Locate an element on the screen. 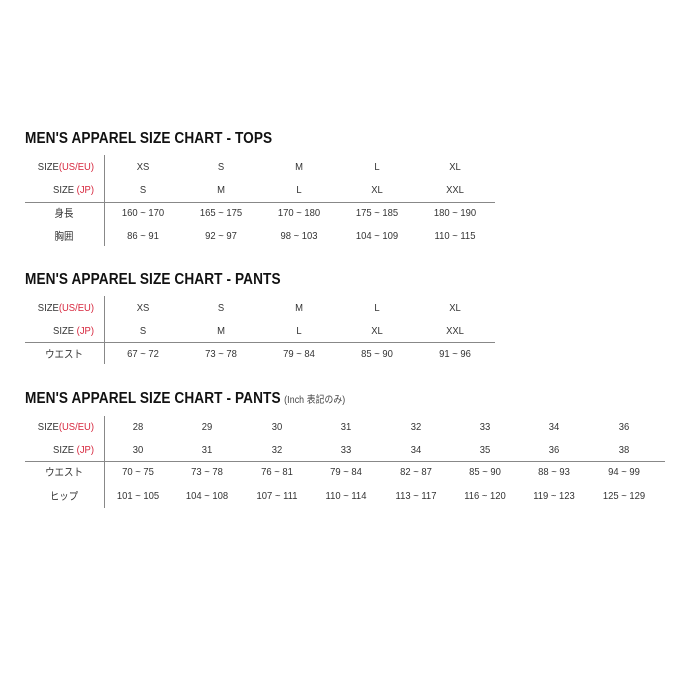 The width and height of the screenshot is (680, 680). measure-row-label: ヒップ is located at coordinates (64, 496).